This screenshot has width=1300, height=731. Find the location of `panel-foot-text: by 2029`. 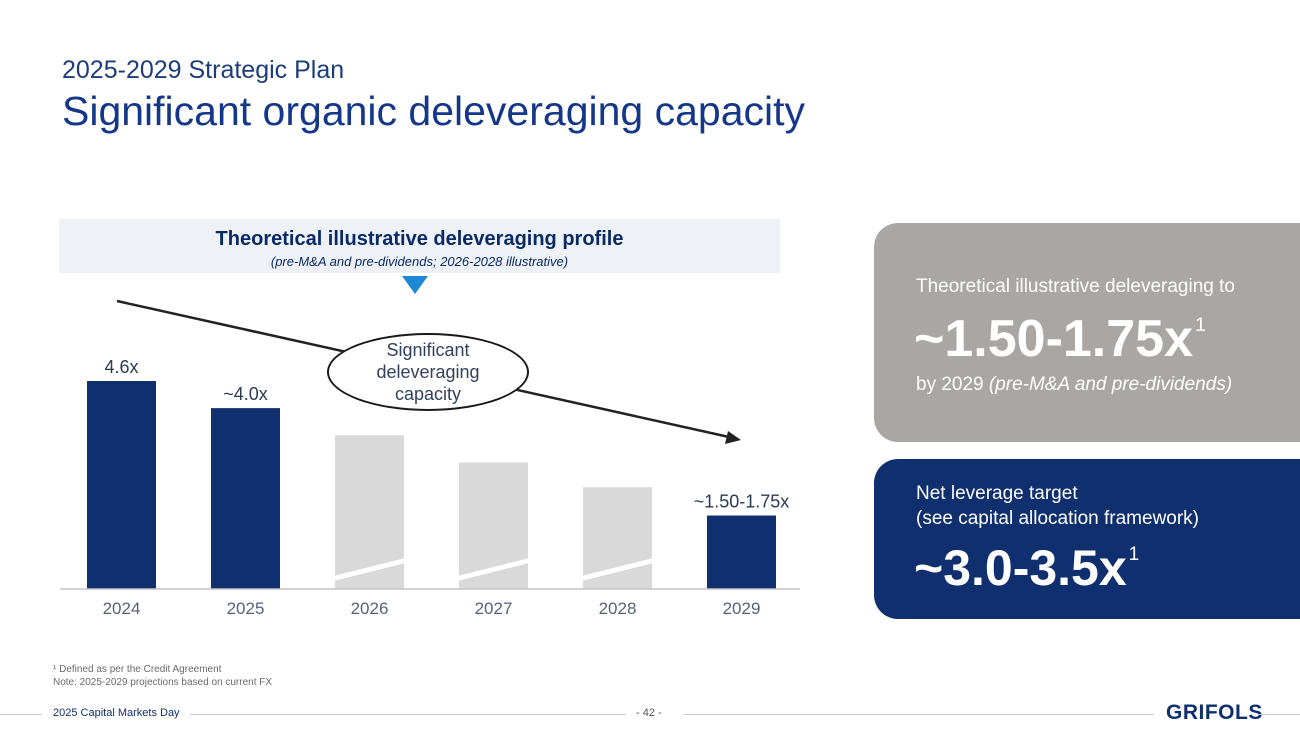

panel-foot-text: by 2029 is located at coordinates (950, 384).